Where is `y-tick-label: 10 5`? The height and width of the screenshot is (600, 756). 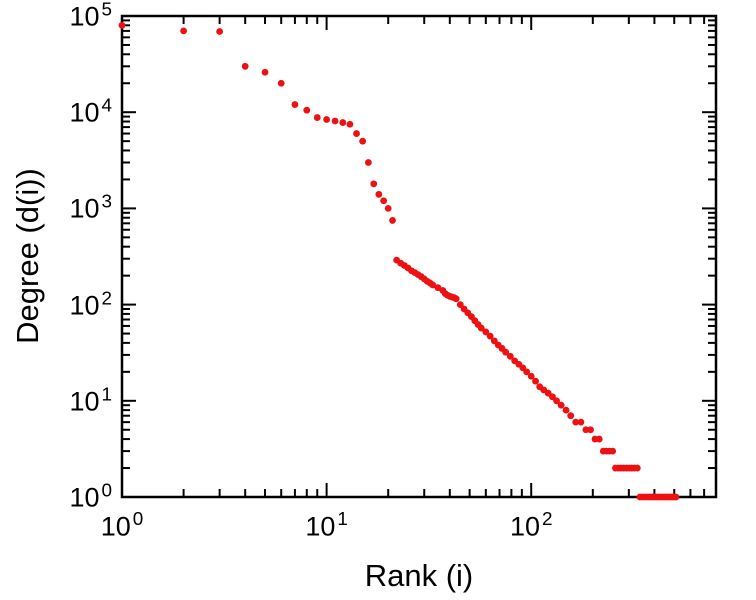 y-tick-label: 10 5 is located at coordinates (90, 16).